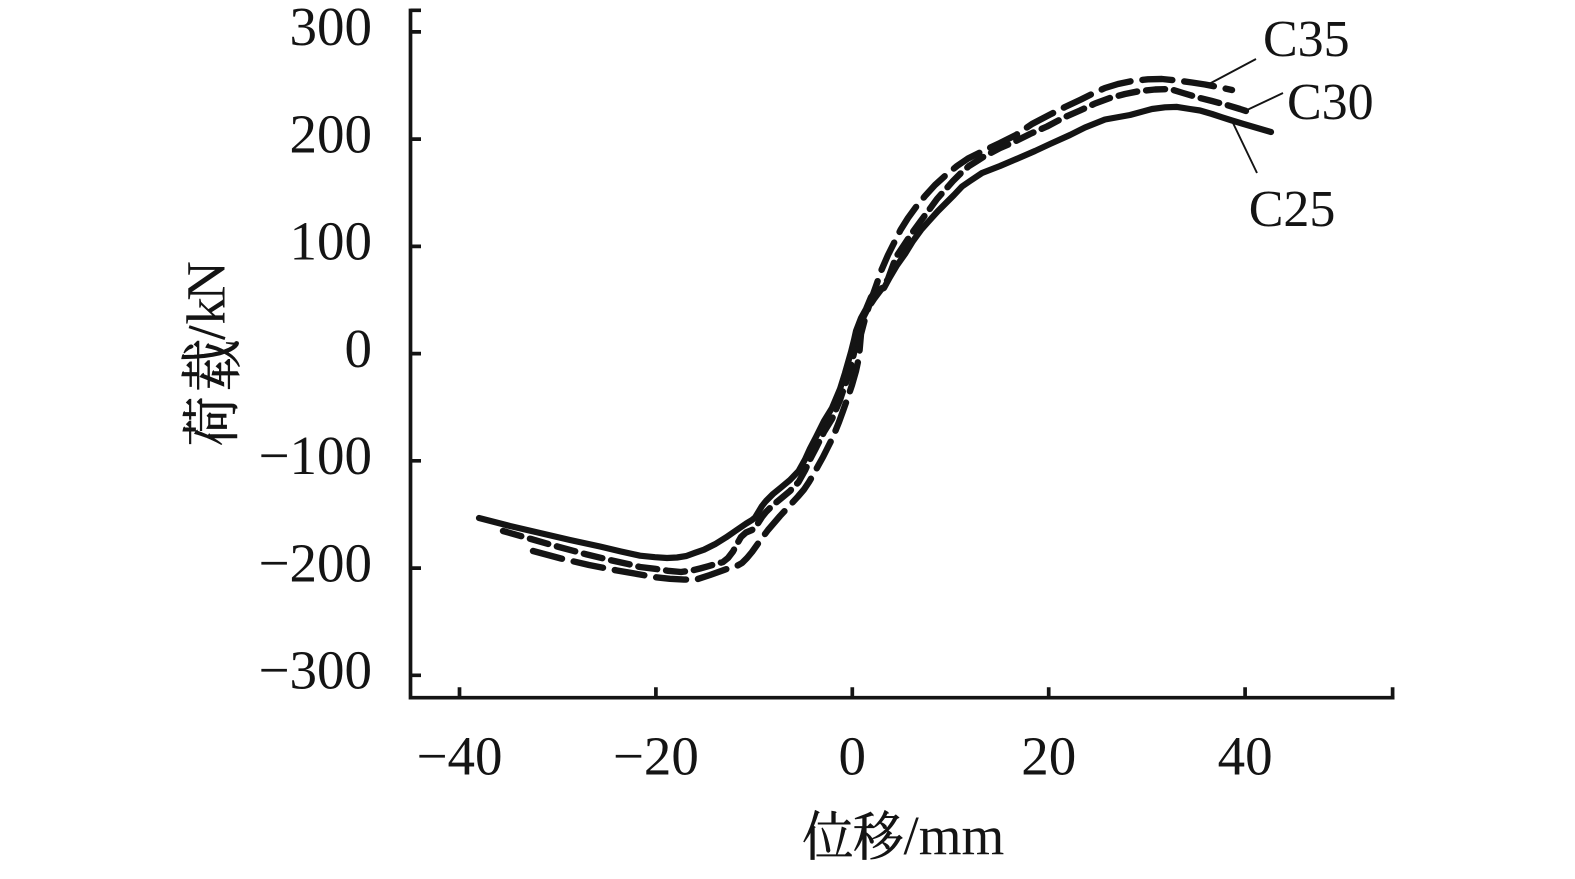  Describe the element at coordinates (1292, 209) in the screenshot. I see `svg-text: C25` at that location.